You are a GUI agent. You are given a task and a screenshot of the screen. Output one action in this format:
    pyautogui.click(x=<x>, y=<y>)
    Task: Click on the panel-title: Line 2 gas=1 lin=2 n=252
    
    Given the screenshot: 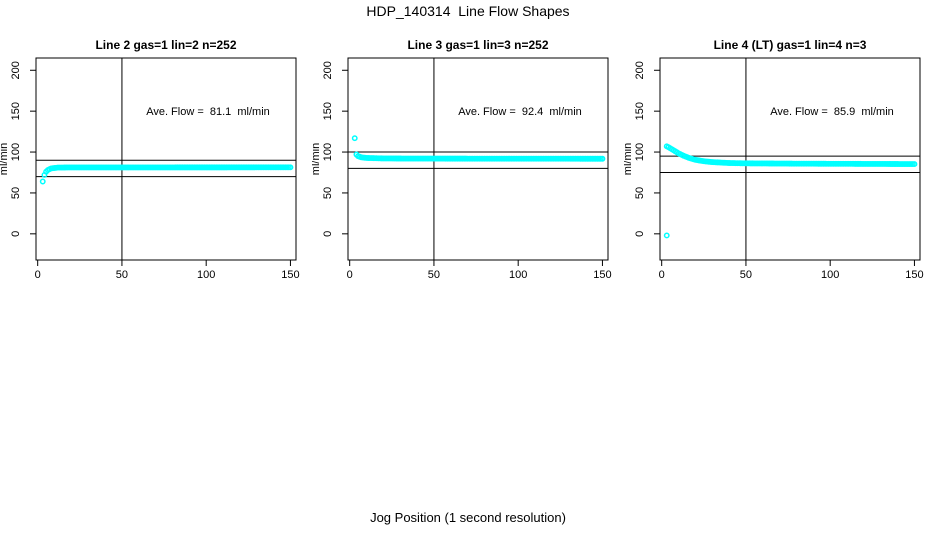 What is the action you would take?
    pyautogui.click(x=165, y=45)
    